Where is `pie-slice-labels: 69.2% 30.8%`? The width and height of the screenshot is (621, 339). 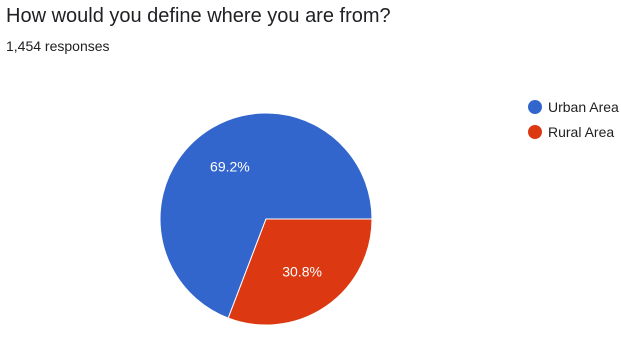
pie-slice-labels: 69.2% 30.8% is located at coordinates (266, 219).